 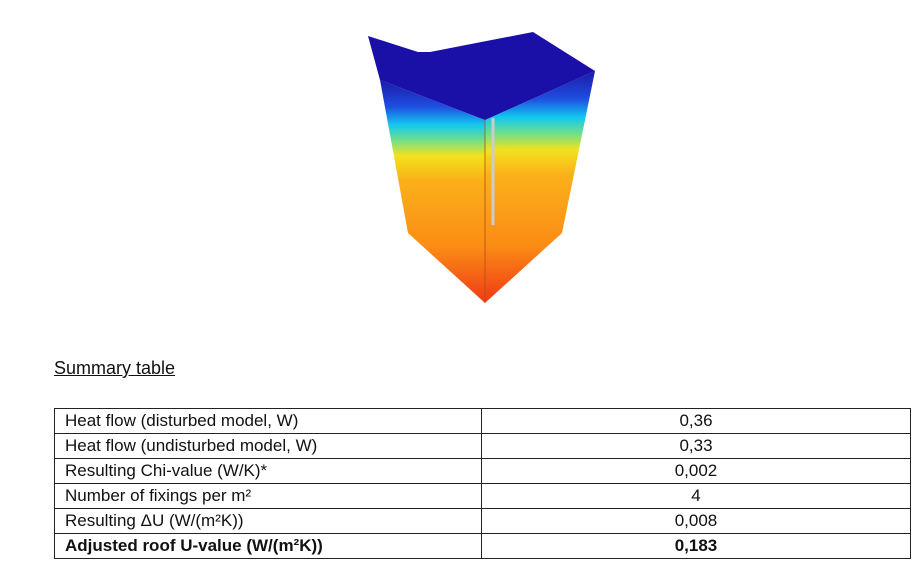 I want to click on row-label: Resulting ΔU (W/(m²K)), so click(x=268, y=521).